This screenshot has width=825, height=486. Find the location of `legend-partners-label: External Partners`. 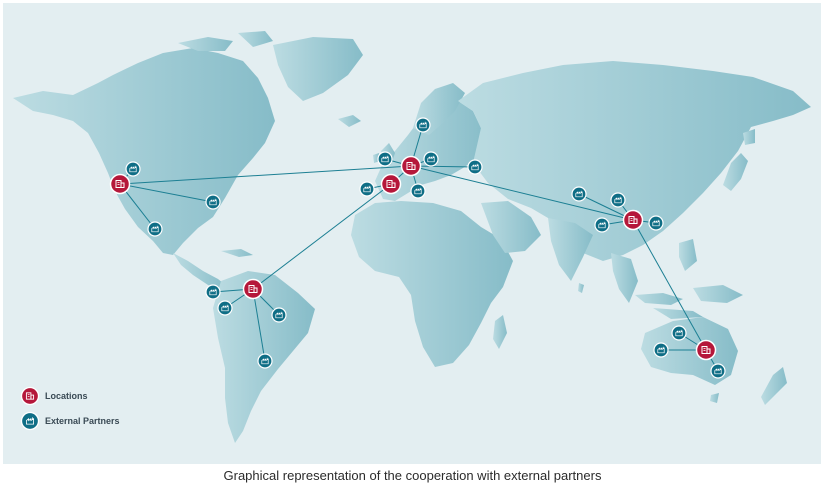

legend-partners-label: External Partners is located at coordinates (82, 421).